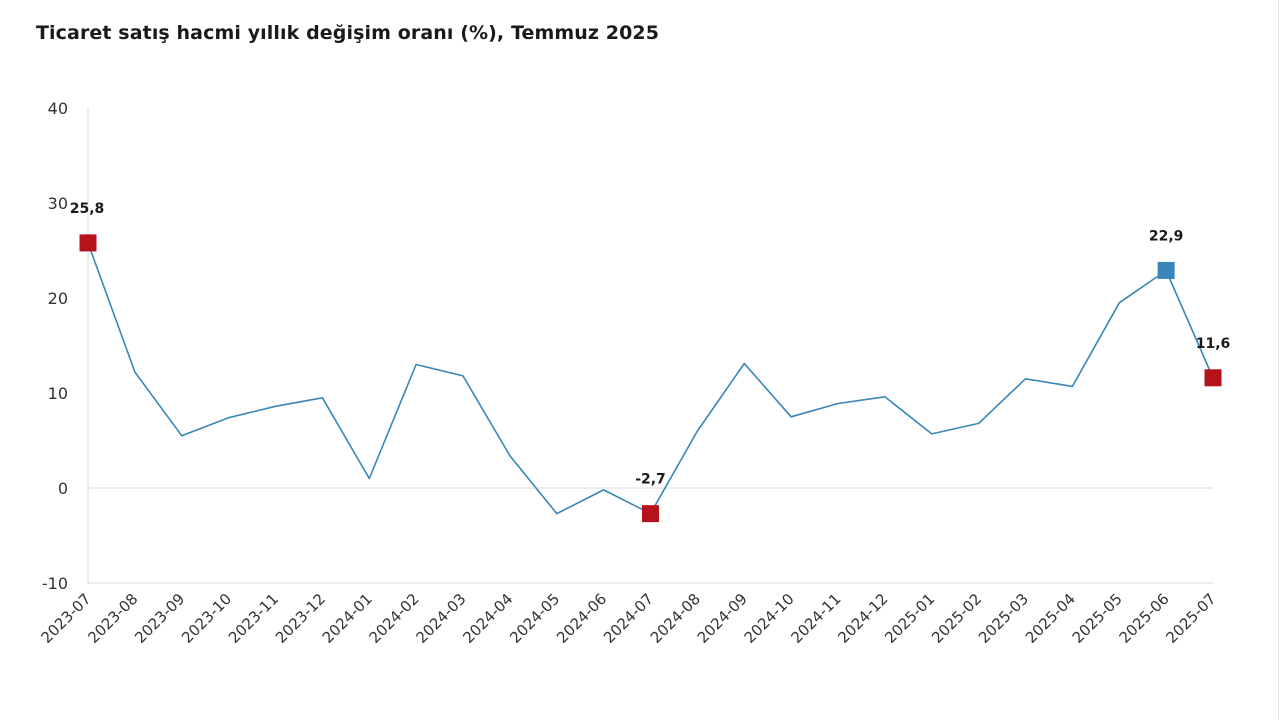  Describe the element at coordinates (58, 203) in the screenshot. I see `y-tick-label: 30` at that location.